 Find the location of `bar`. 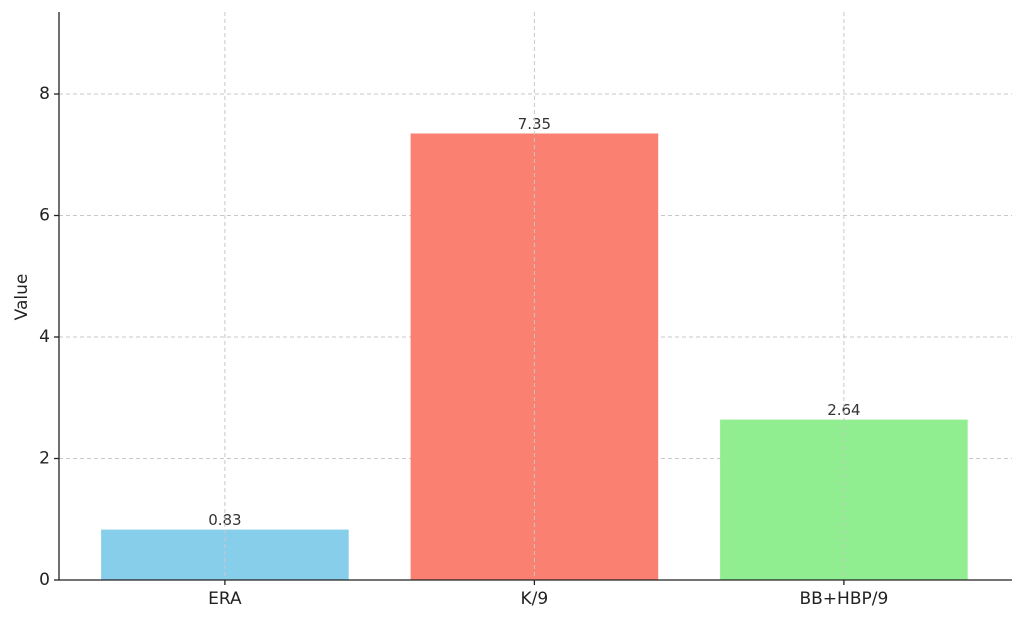

bar is located at coordinates (844, 499).